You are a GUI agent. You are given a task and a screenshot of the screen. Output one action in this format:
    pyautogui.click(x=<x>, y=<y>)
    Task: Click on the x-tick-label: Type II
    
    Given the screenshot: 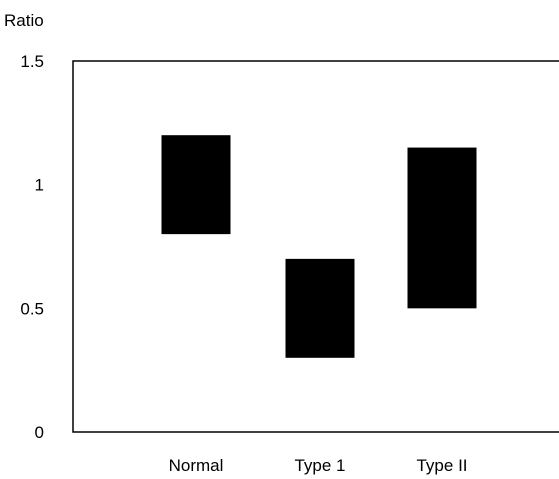 What is the action you would take?
    pyautogui.click(x=441, y=465)
    